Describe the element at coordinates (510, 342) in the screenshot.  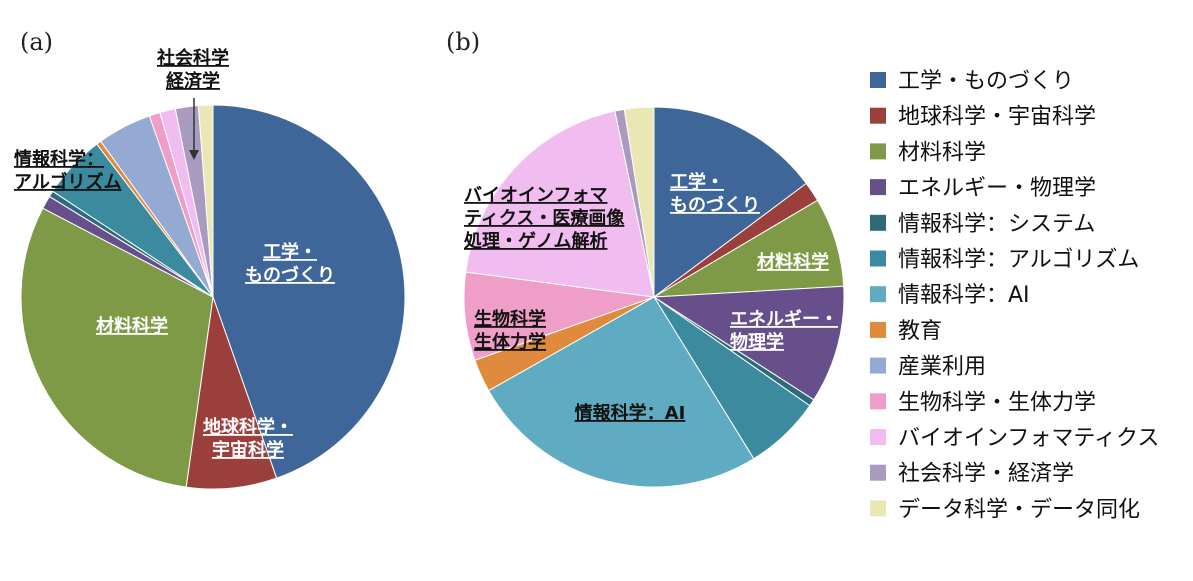
I see `slice-label-line: 生体力学` at that location.